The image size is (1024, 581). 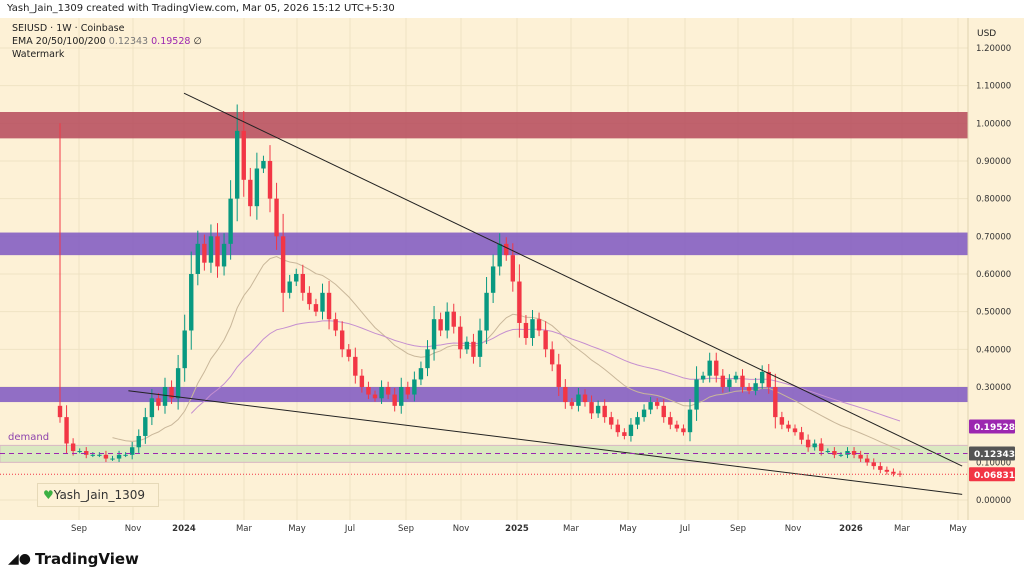 What do you see at coordinates (958, 529) in the screenshot?
I see `time-tick: May` at bounding box center [958, 529].